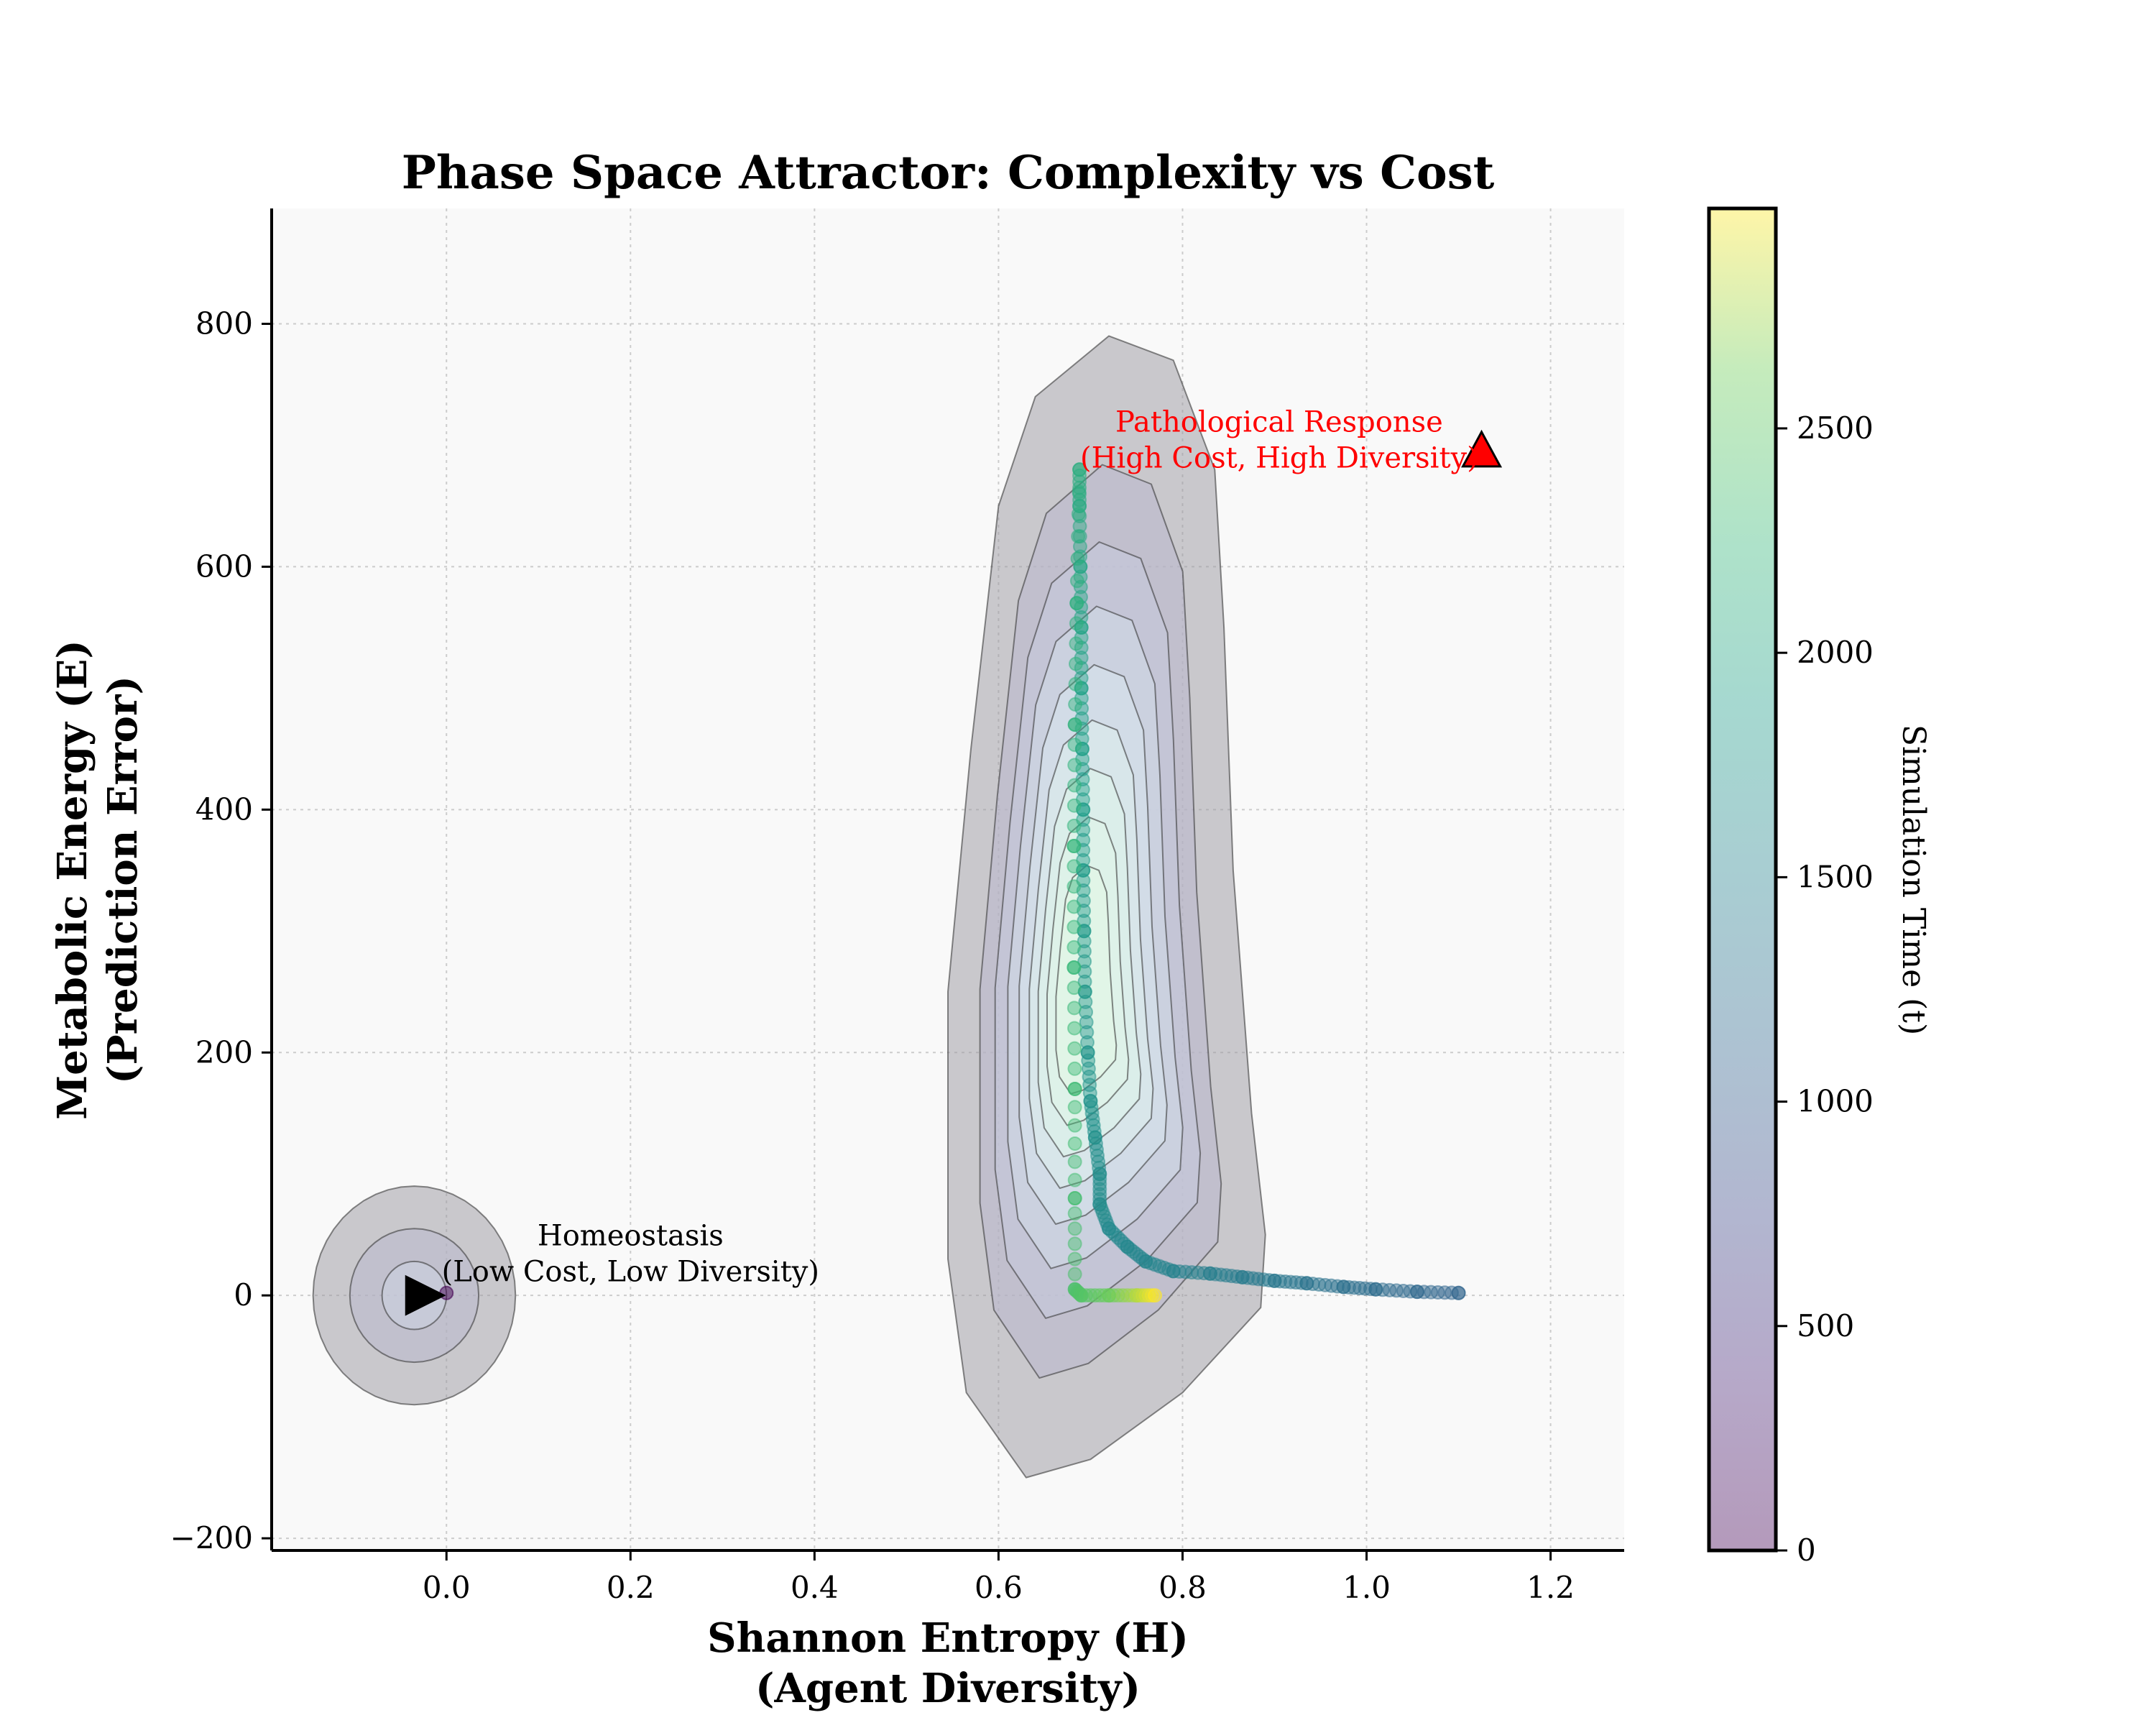 The image size is (2156, 1728). Describe the element at coordinates (243, 1295) in the screenshot. I see `y-tick-label: 0` at that location.